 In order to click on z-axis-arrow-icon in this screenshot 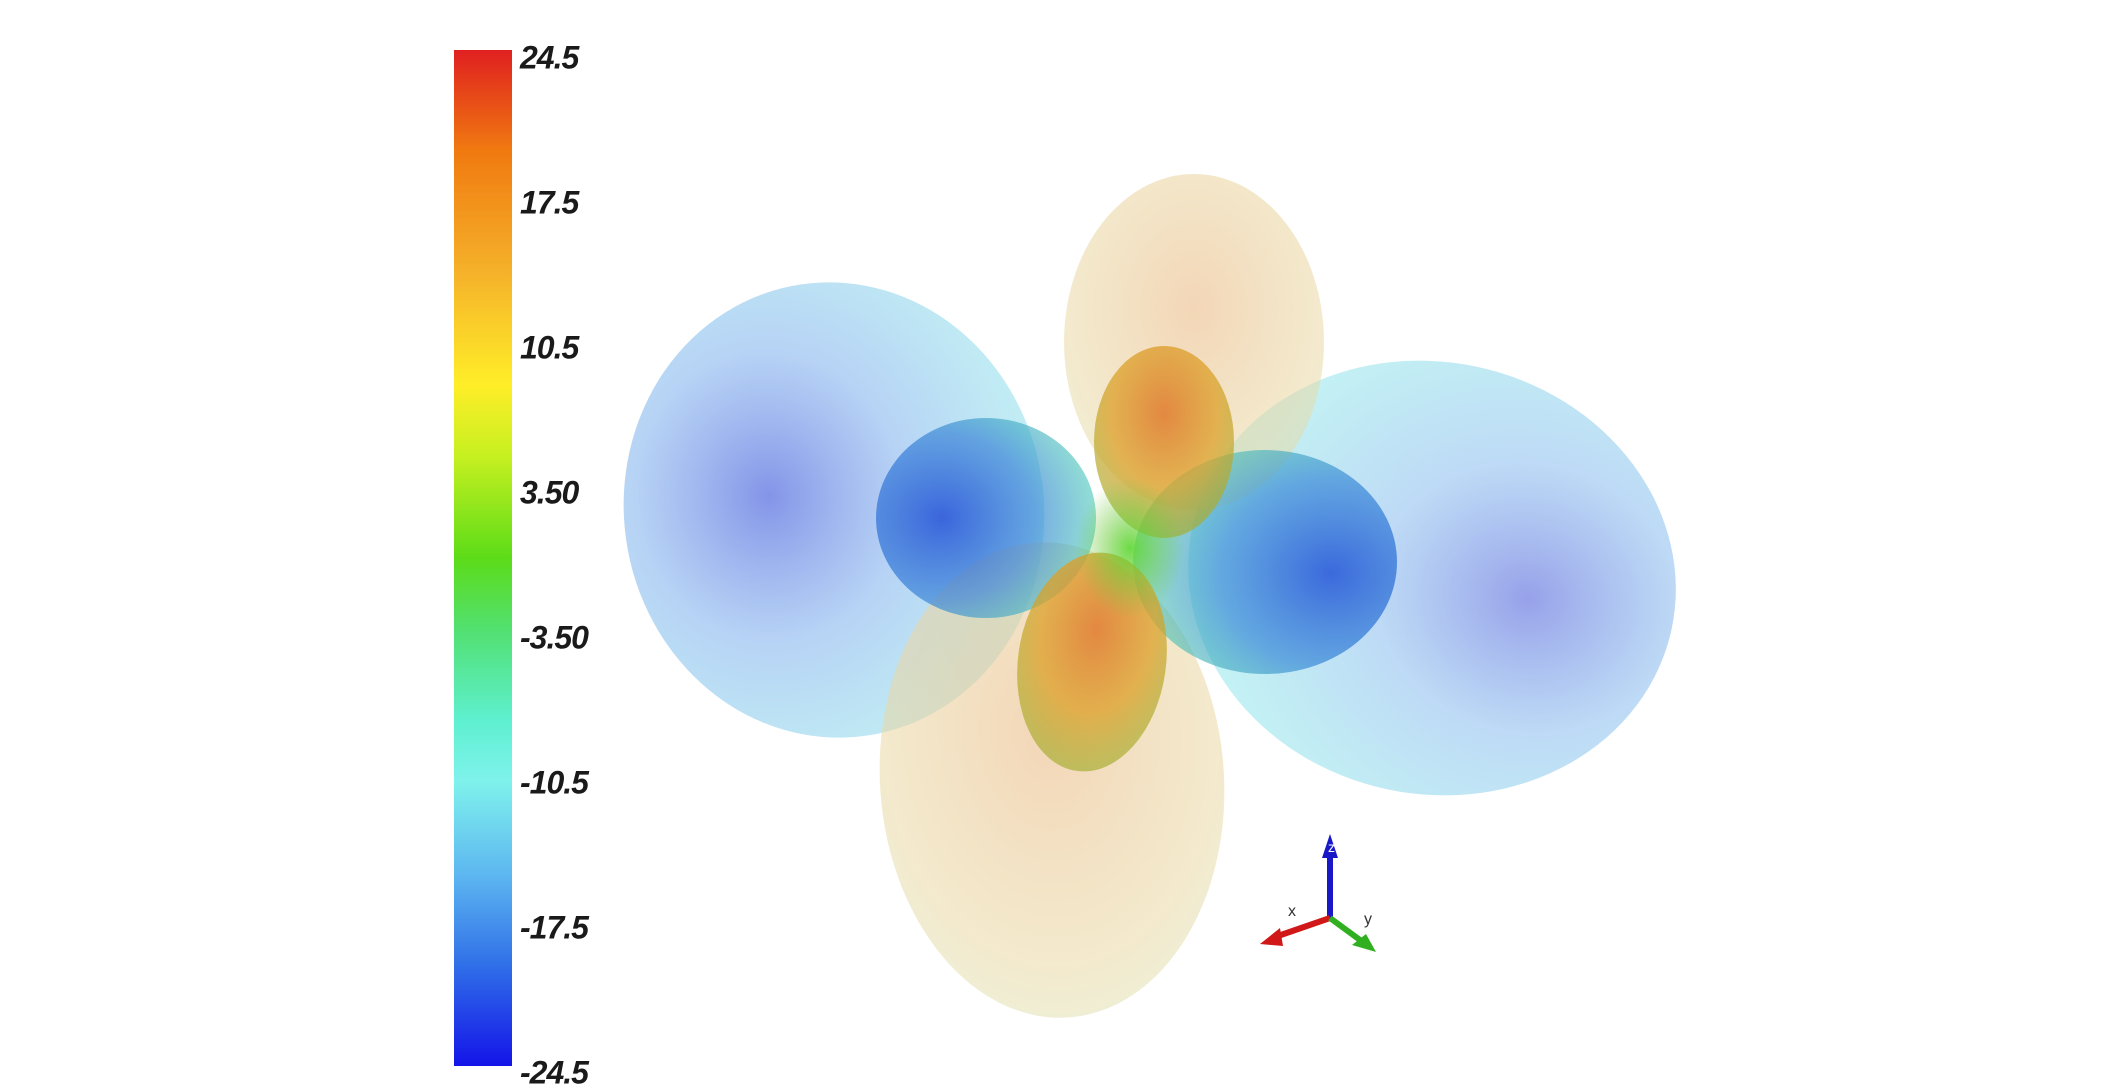, I will do `click(1330, 846)`.